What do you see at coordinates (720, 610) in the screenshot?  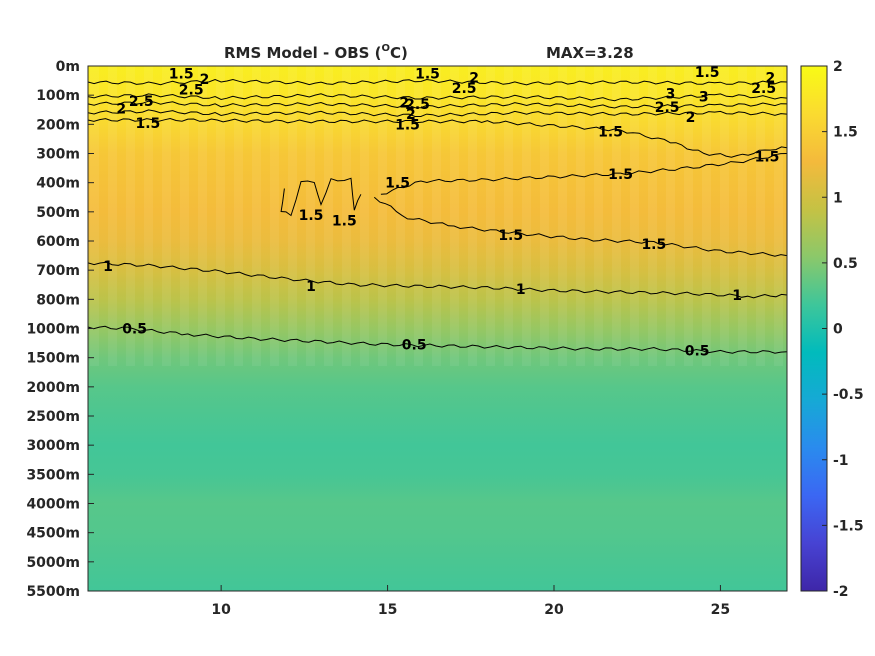 I see `x-tick-label: 25` at bounding box center [720, 610].